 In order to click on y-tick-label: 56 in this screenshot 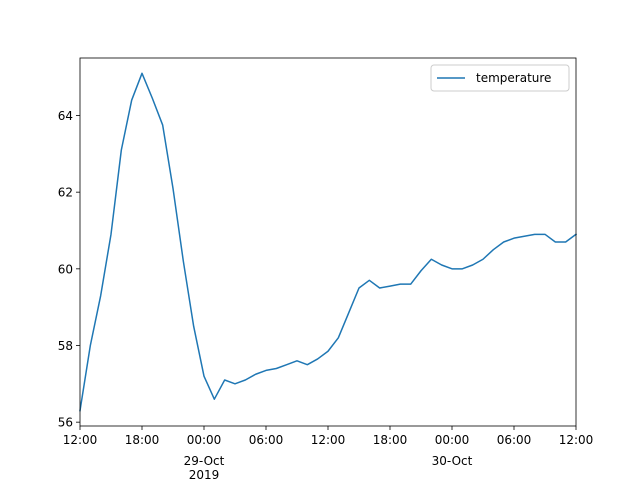, I will do `click(65, 423)`.